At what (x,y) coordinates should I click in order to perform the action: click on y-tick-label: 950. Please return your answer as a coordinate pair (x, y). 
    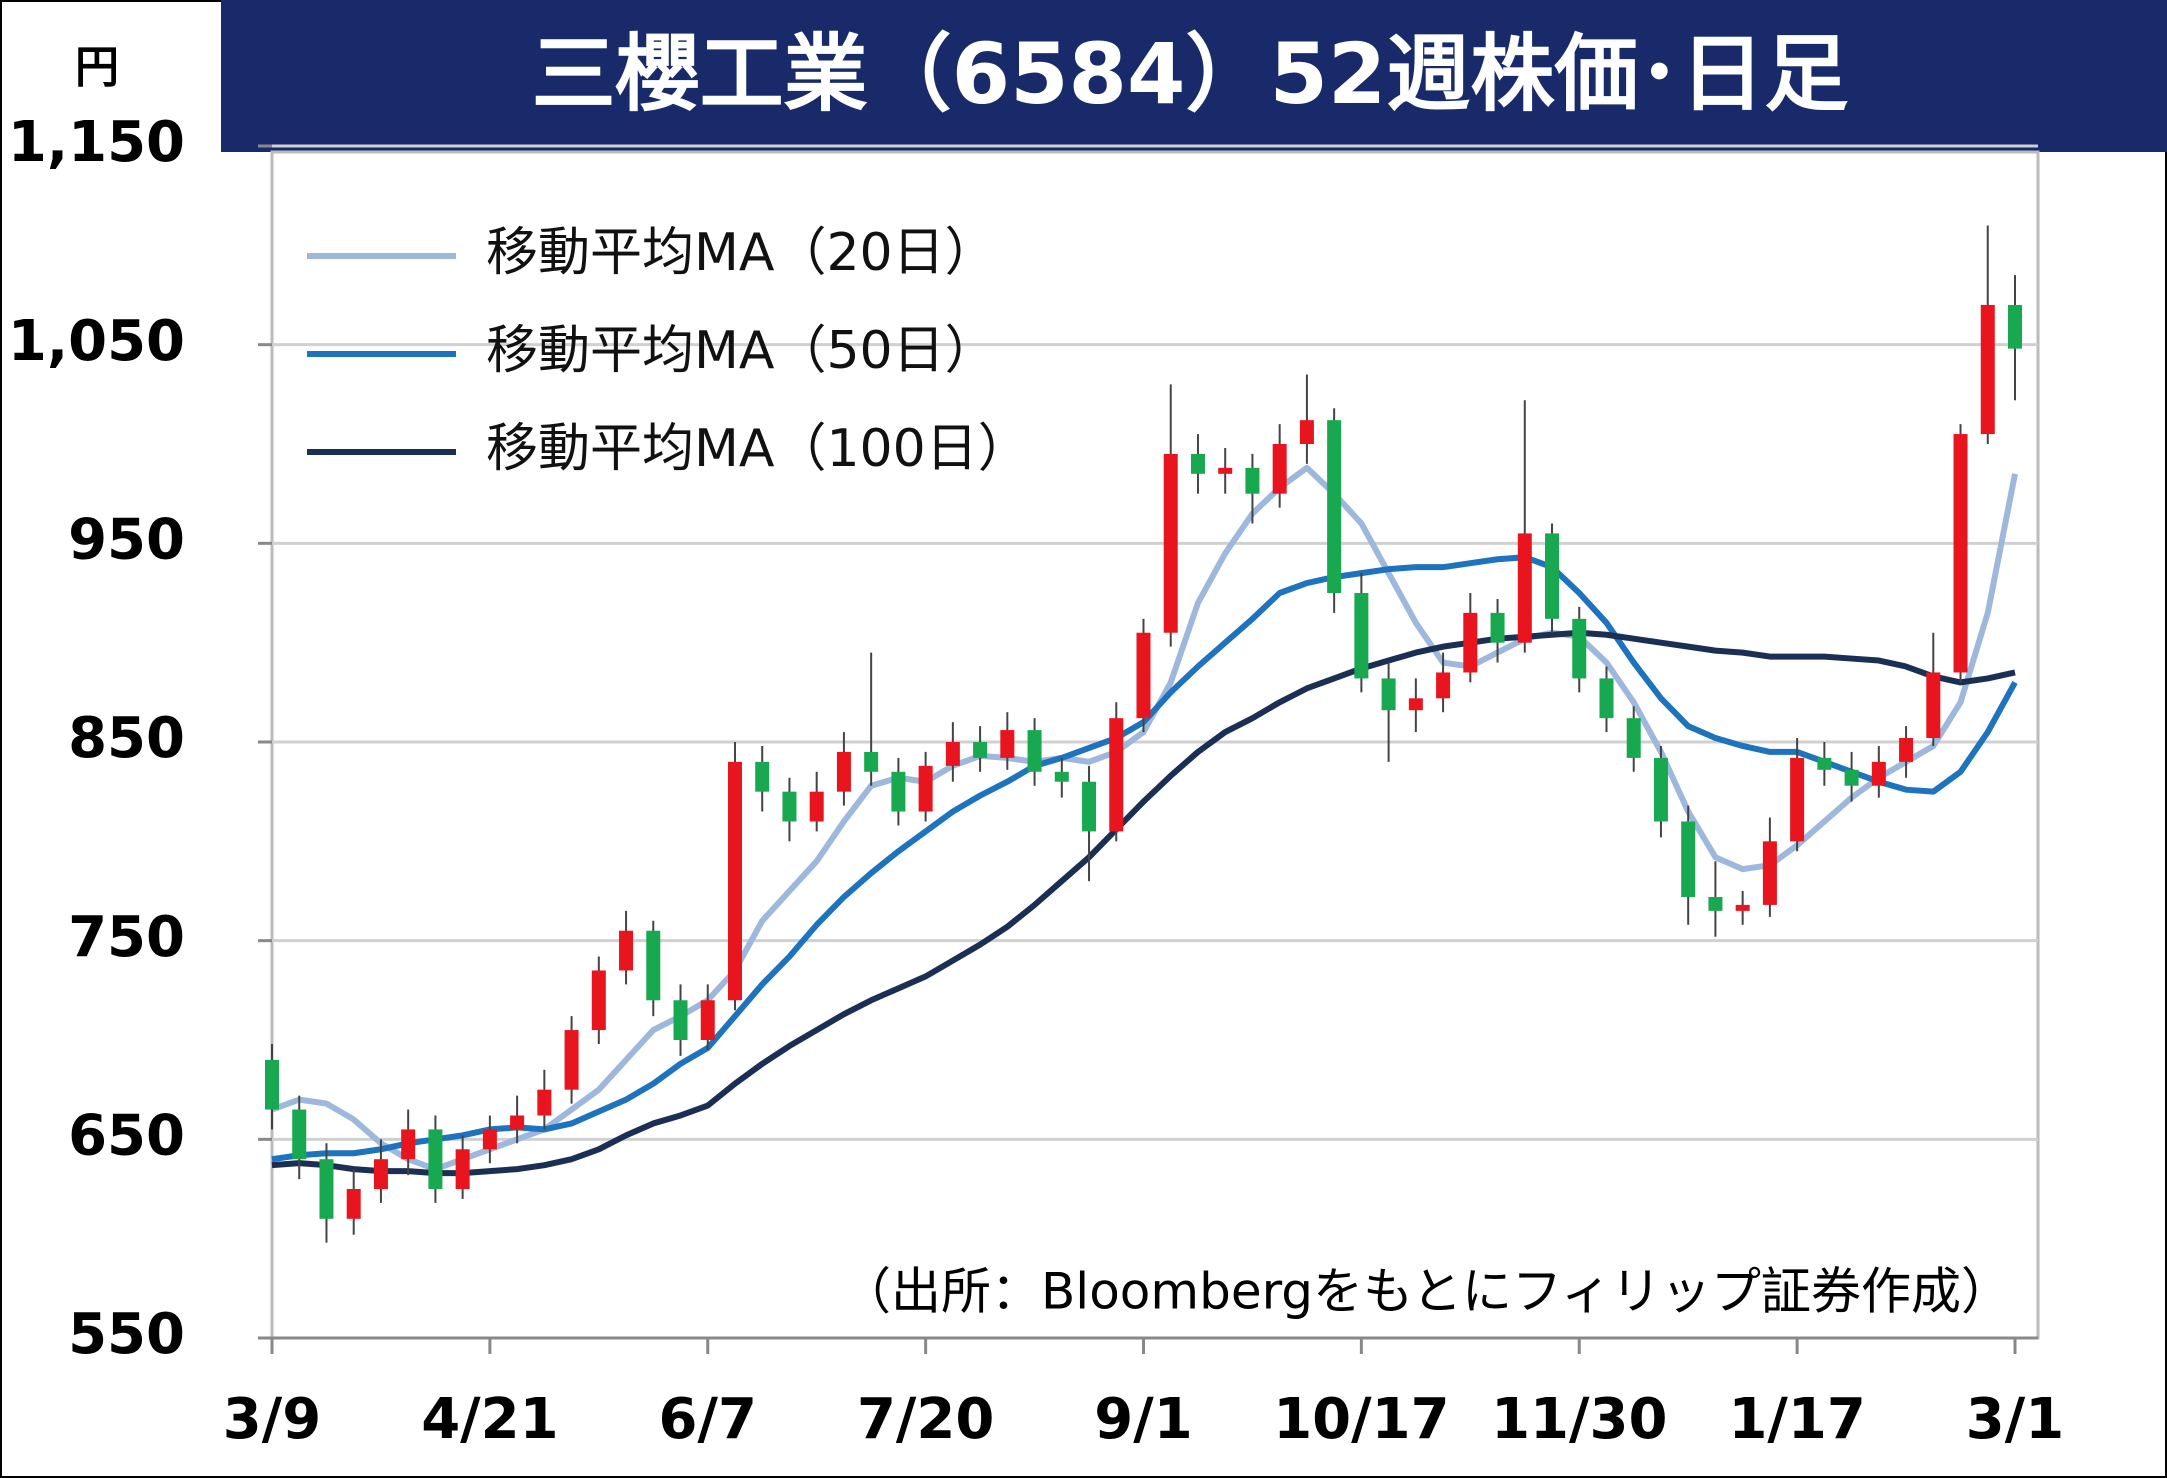
    Looking at the image, I should click on (126, 539).